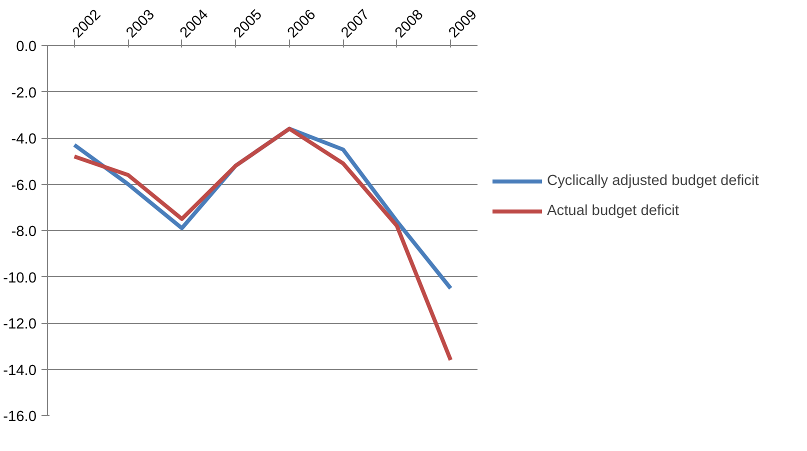  What do you see at coordinates (24, 186) in the screenshot?
I see `y-tick-label: -6.0` at bounding box center [24, 186].